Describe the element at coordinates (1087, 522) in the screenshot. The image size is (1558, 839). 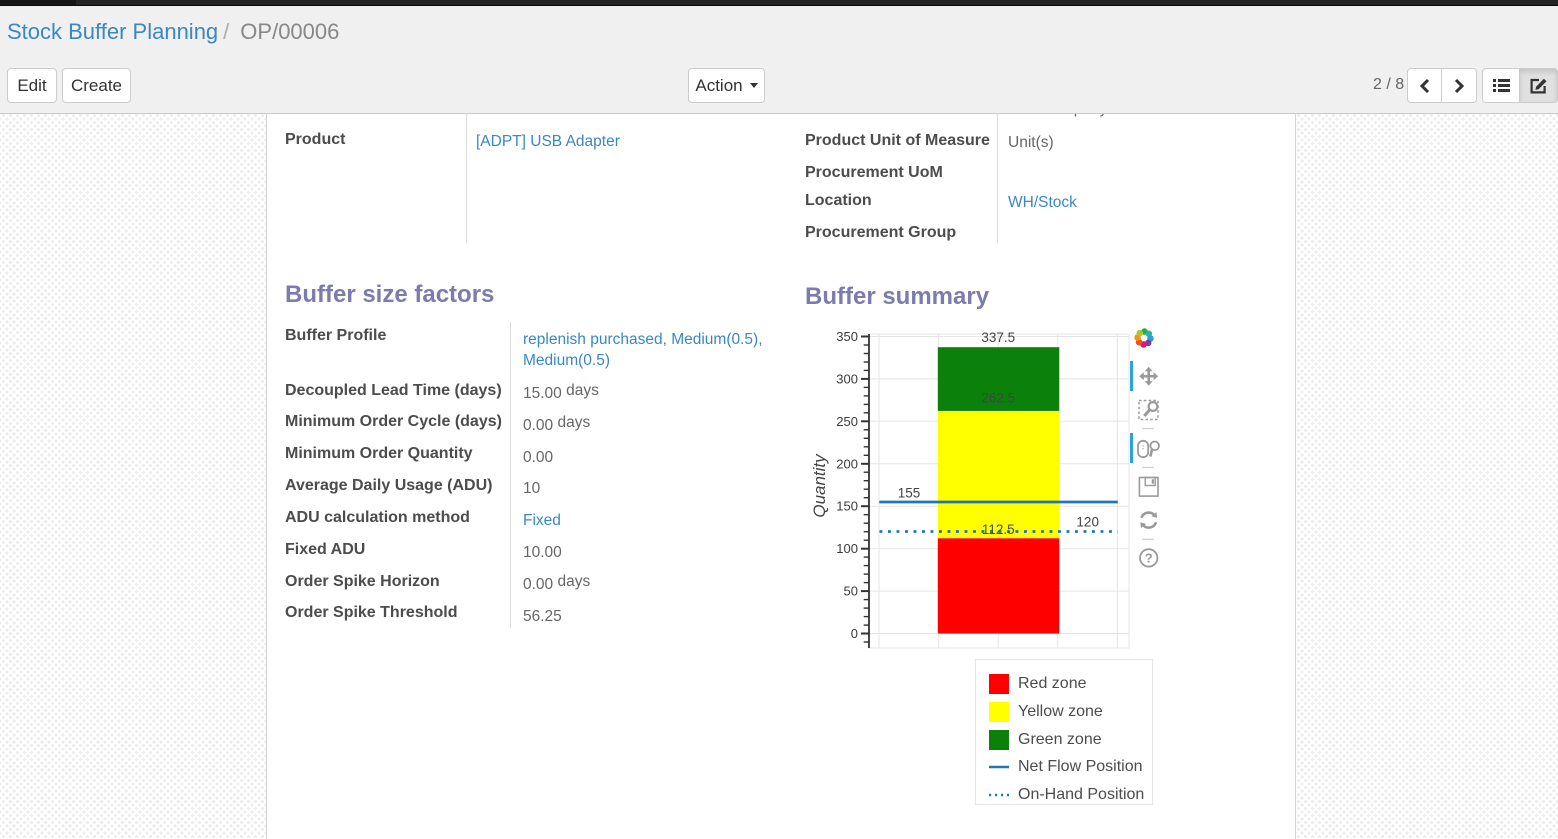
I see `svg-text: 120` at that location.